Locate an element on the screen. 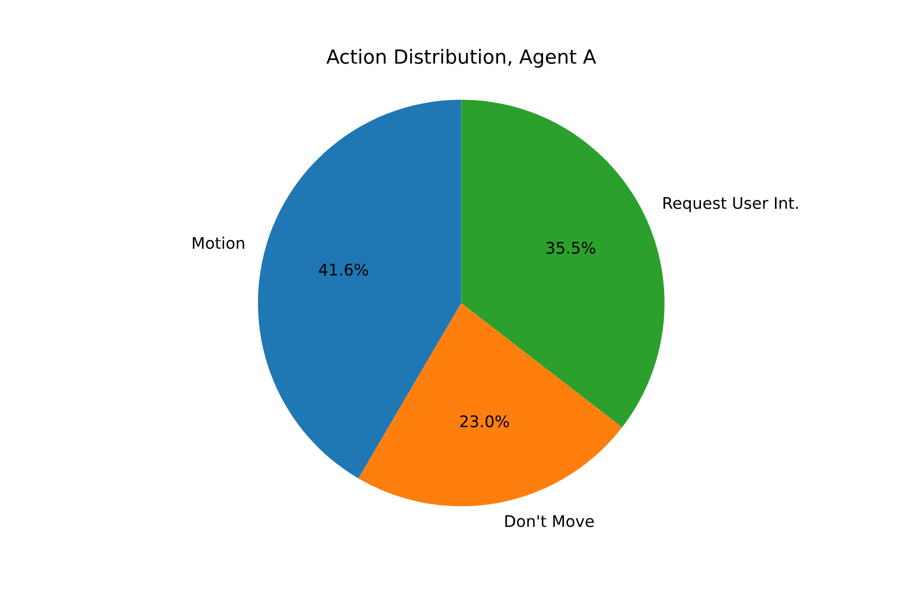 The width and height of the screenshot is (900, 600). slice-label: Request User Int. is located at coordinates (731, 204).